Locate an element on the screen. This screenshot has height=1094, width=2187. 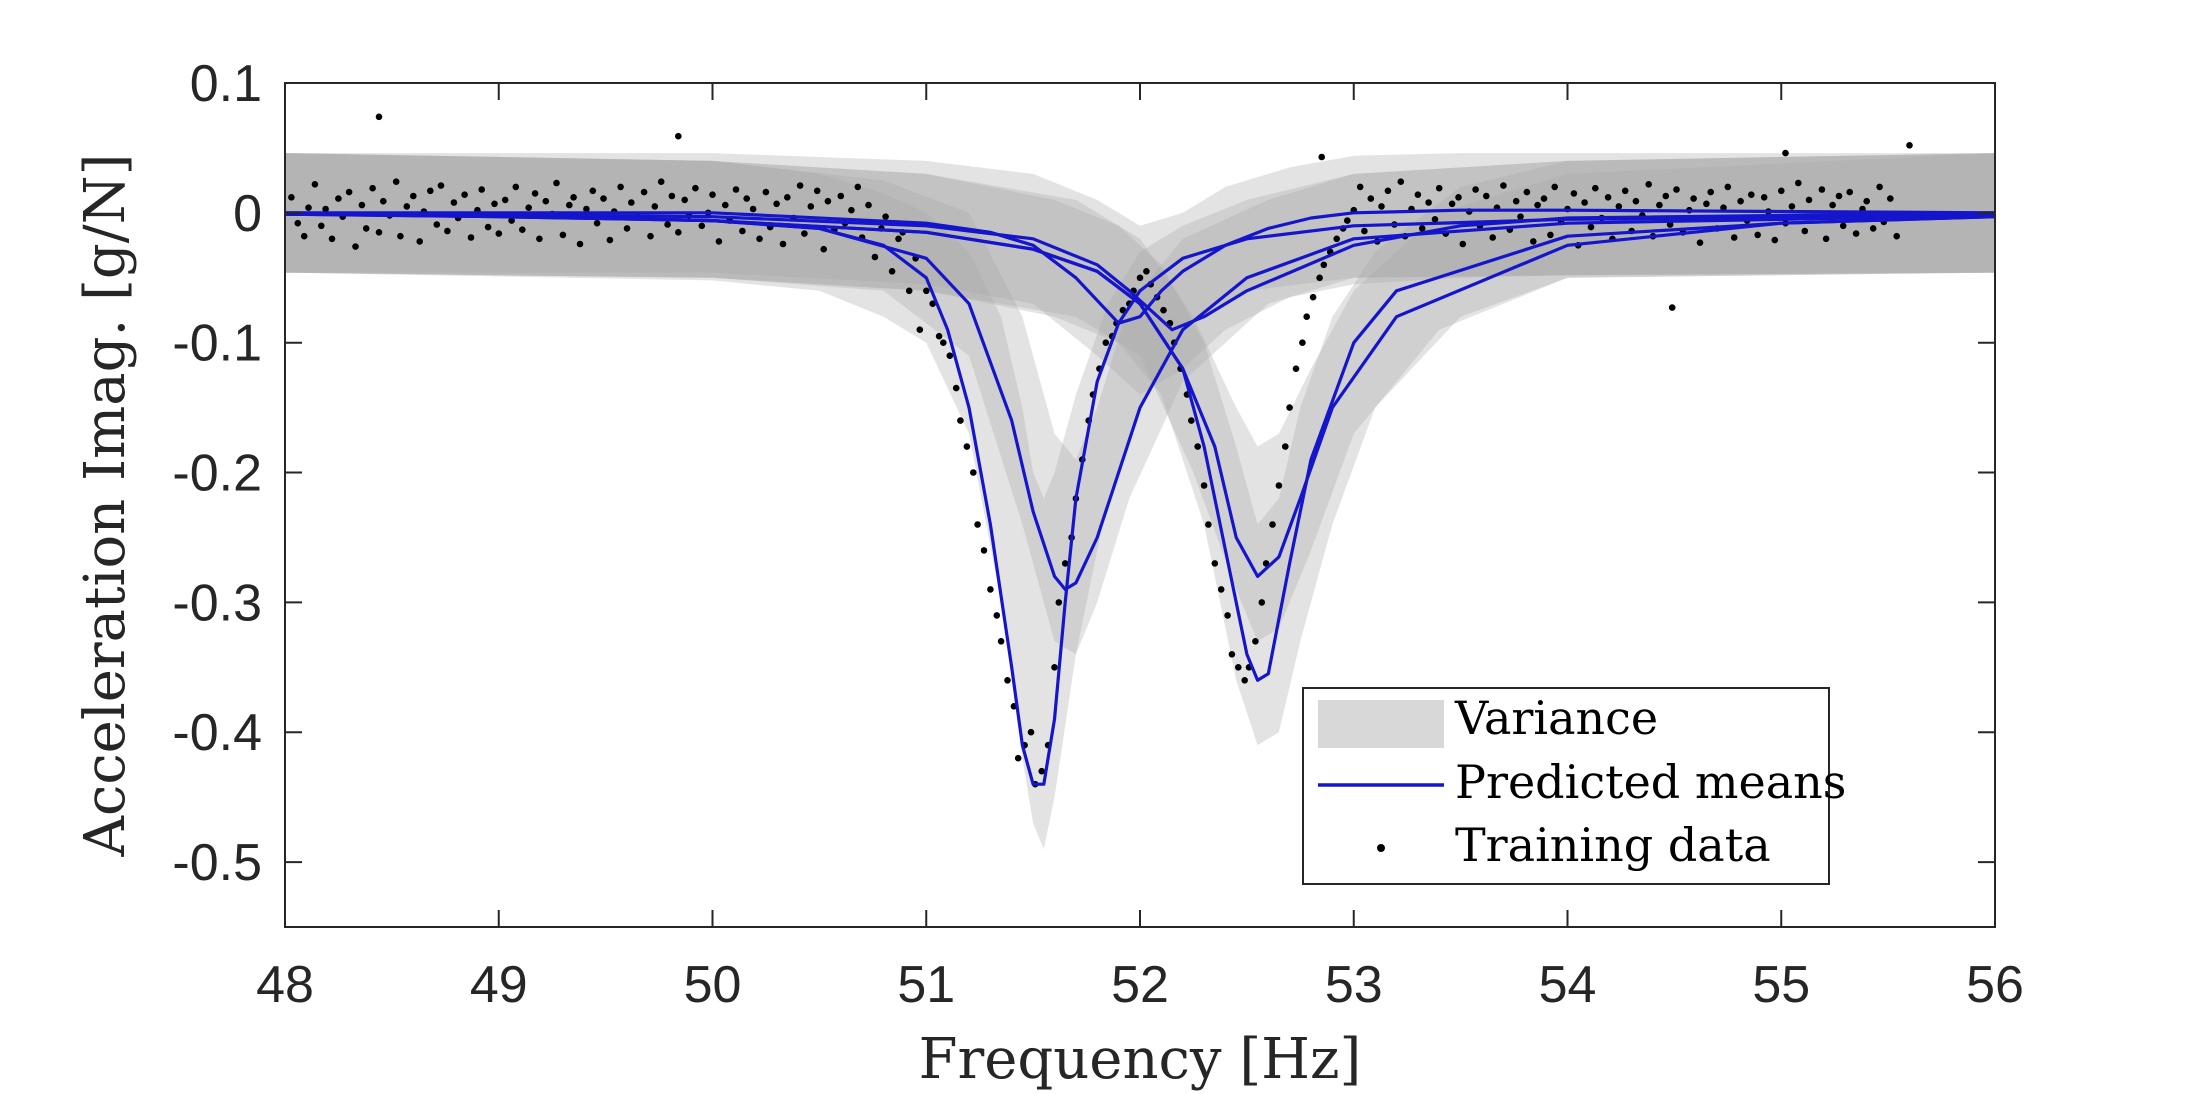
x-tick-label: 55 is located at coordinates (1781, 985).